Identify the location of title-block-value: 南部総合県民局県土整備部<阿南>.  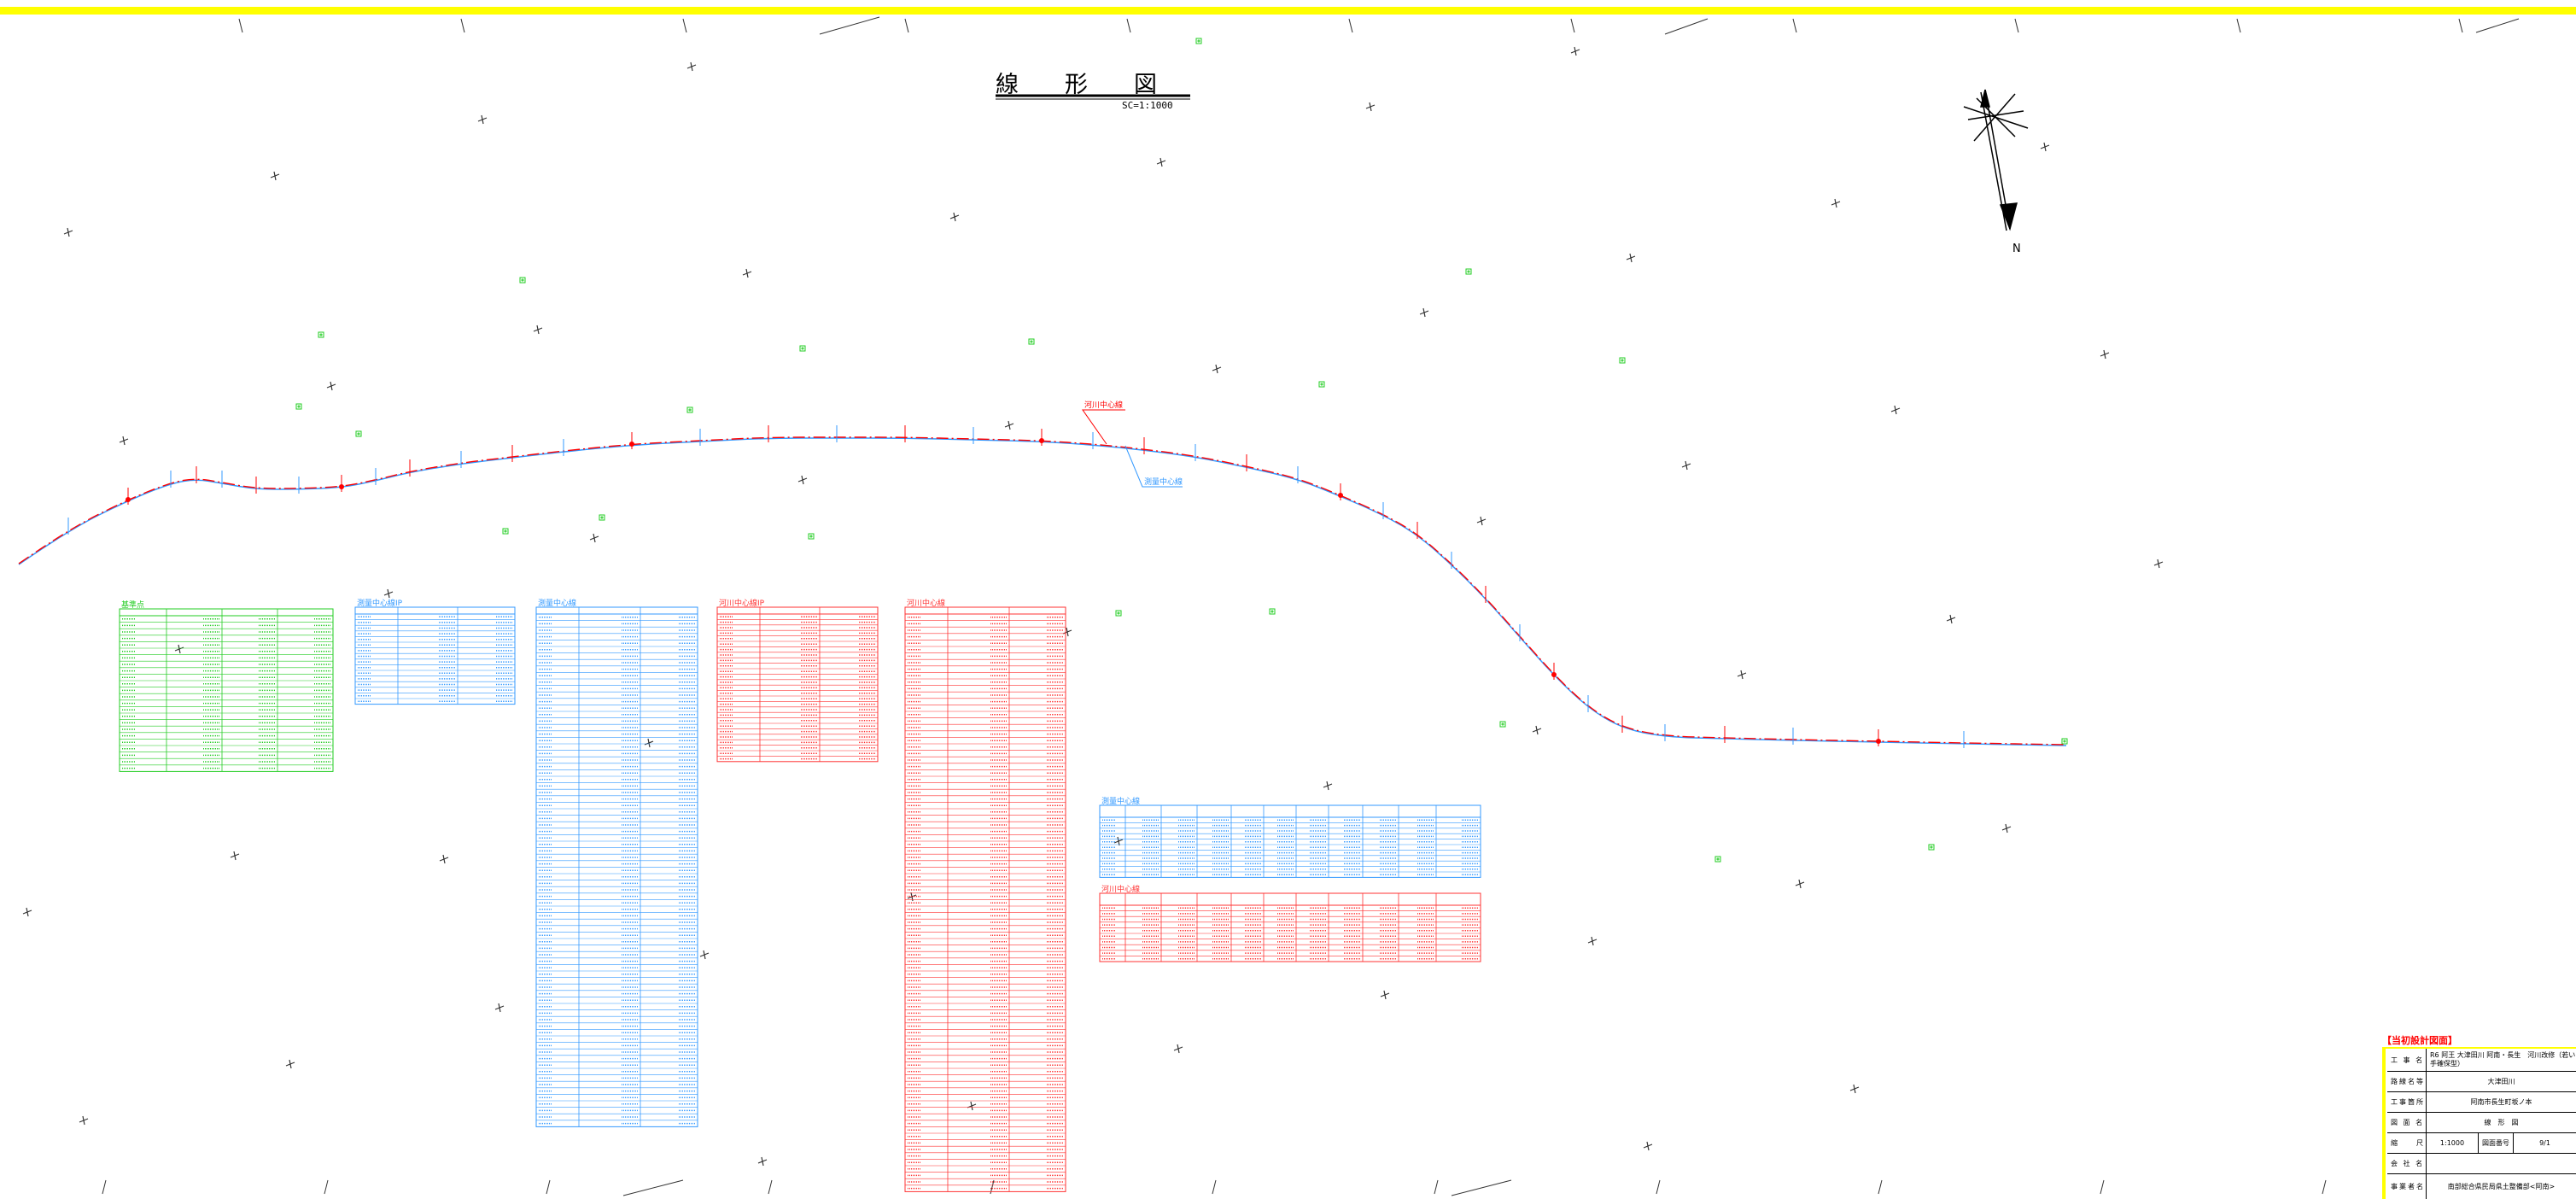
(2501, 1186).